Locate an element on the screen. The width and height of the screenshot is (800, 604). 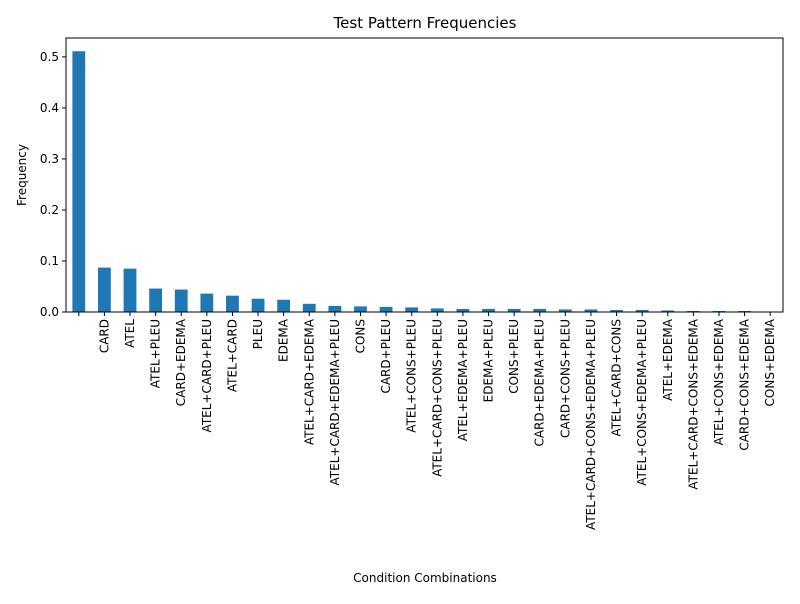
x-tick-label: CONS+EDEMA is located at coordinates (770, 362).